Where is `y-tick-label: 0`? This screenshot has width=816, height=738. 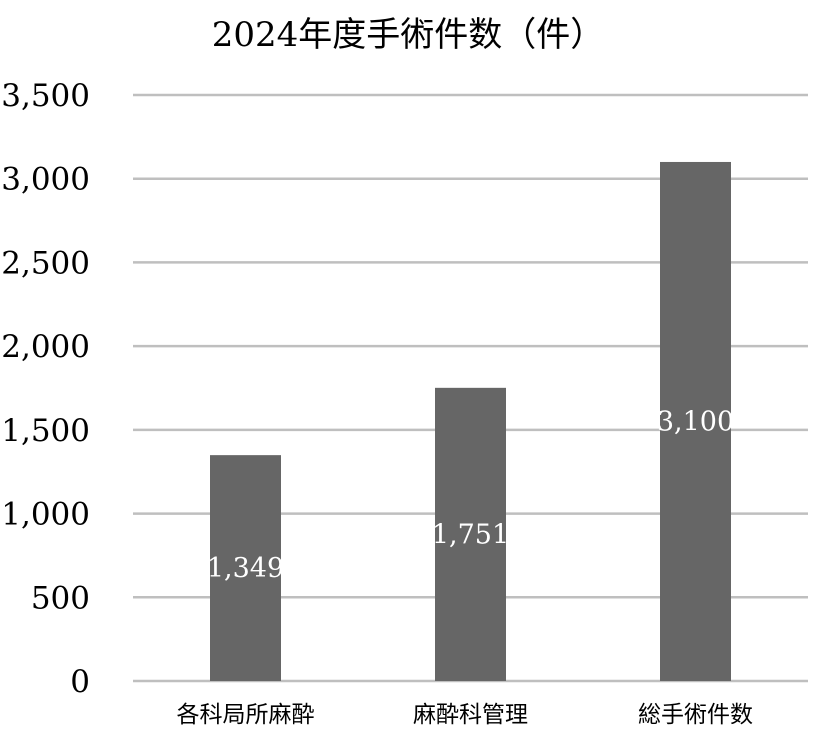
y-tick-label: 0 is located at coordinates (80, 682).